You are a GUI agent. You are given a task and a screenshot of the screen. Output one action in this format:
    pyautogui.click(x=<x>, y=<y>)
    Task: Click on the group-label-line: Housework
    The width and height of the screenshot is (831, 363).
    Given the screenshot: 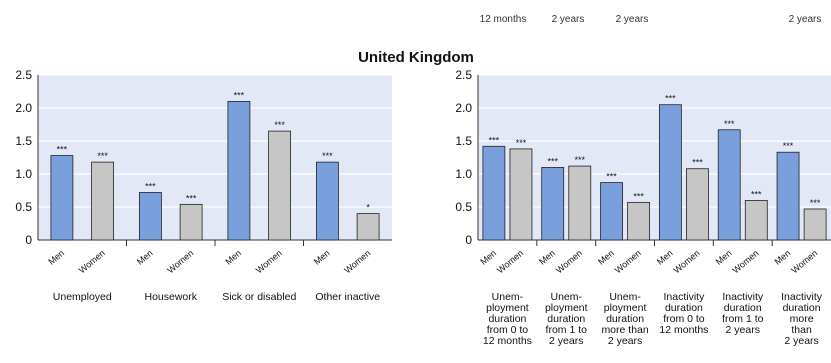 What is the action you would take?
    pyautogui.click(x=170, y=297)
    